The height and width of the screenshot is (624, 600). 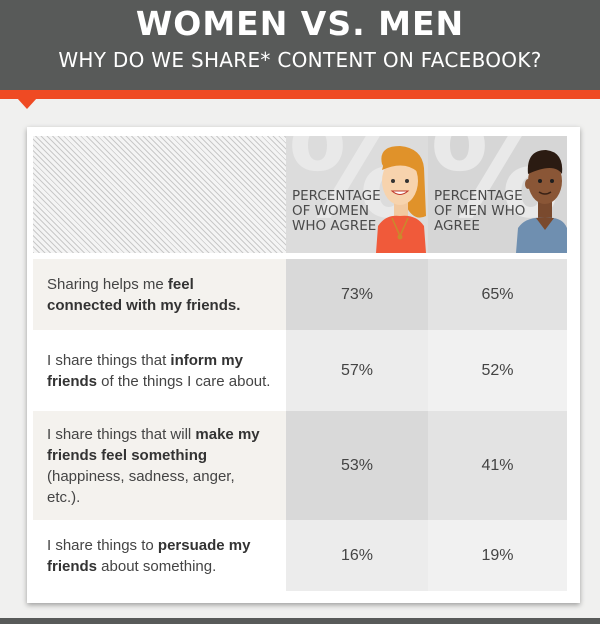 What do you see at coordinates (541, 201) in the screenshot?
I see `man-avatar-icon` at bounding box center [541, 201].